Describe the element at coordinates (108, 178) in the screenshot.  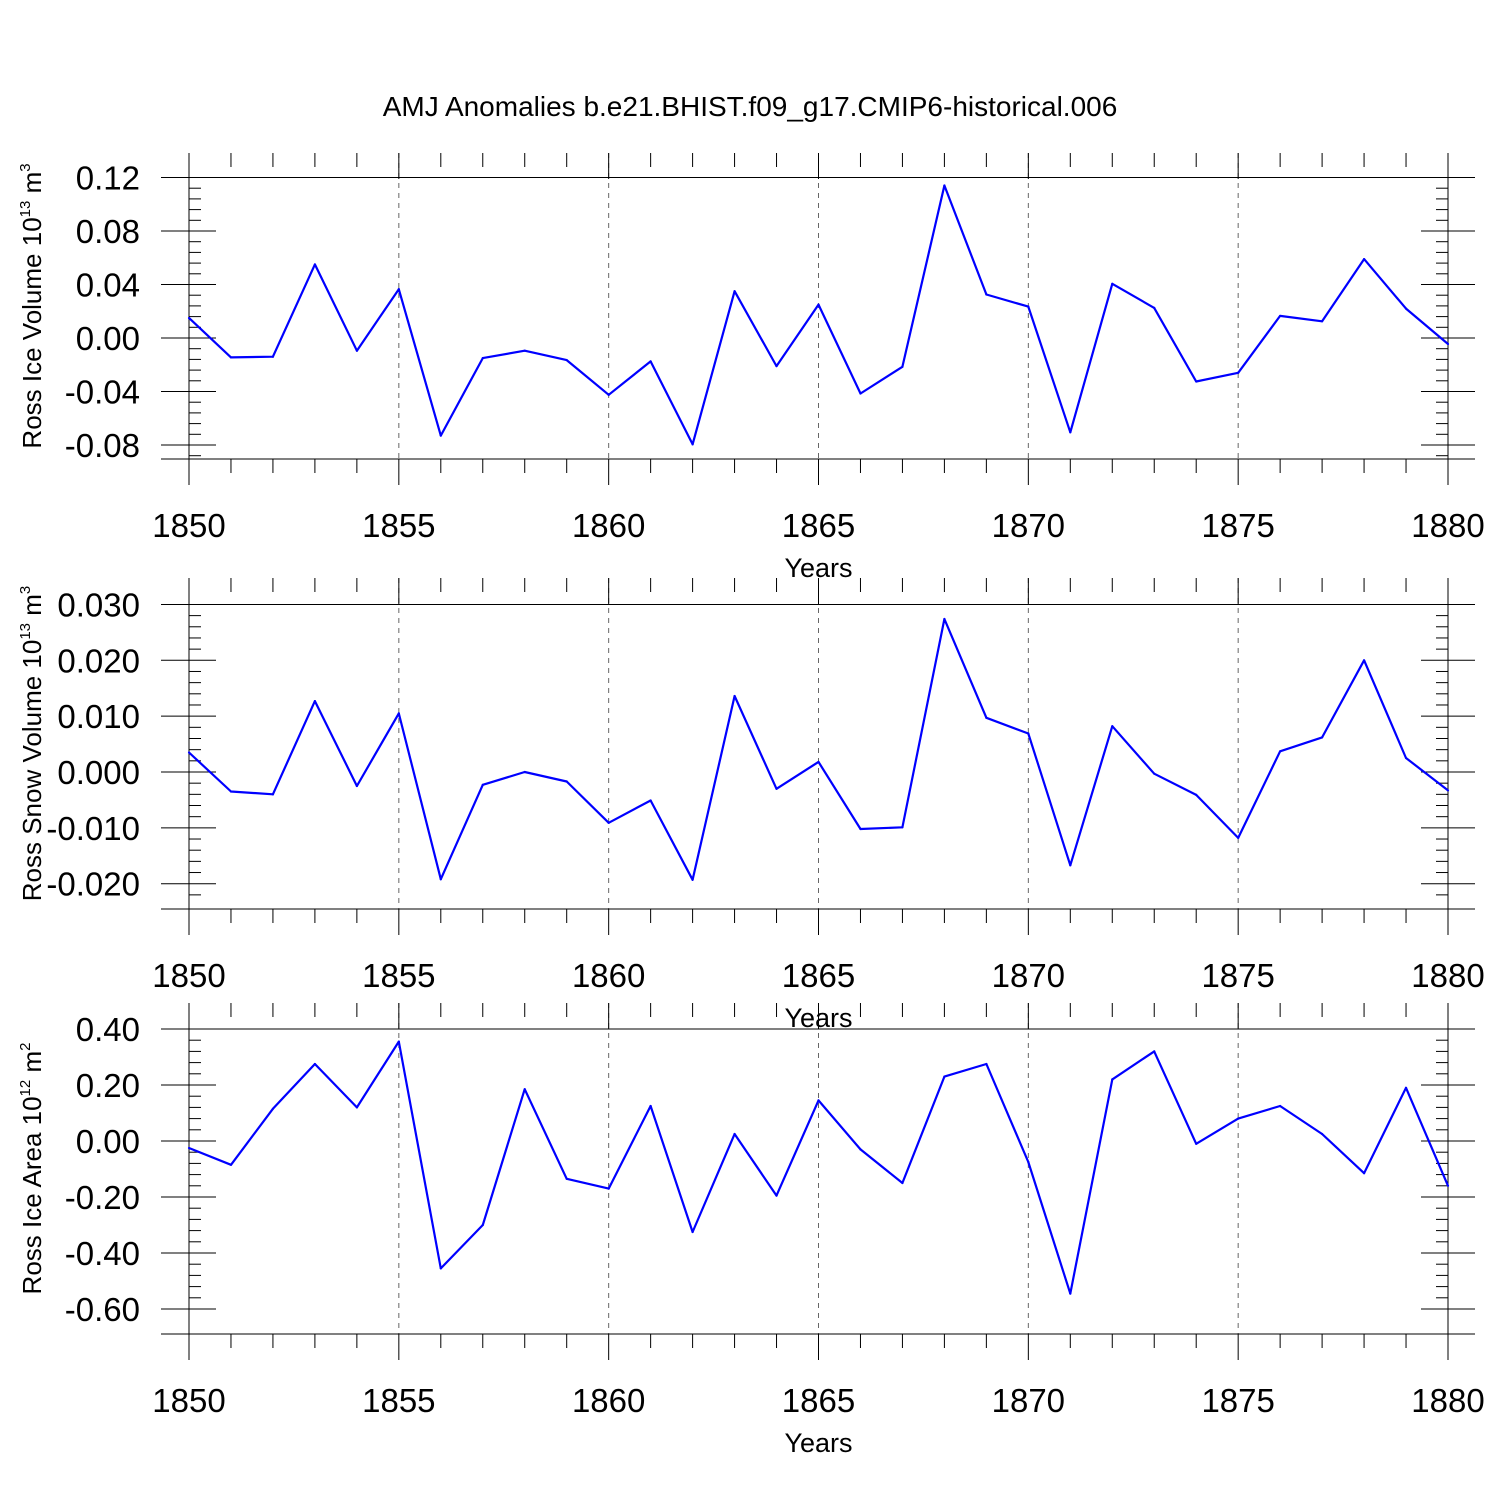
I see `y-tick-label: 0.12` at that location.